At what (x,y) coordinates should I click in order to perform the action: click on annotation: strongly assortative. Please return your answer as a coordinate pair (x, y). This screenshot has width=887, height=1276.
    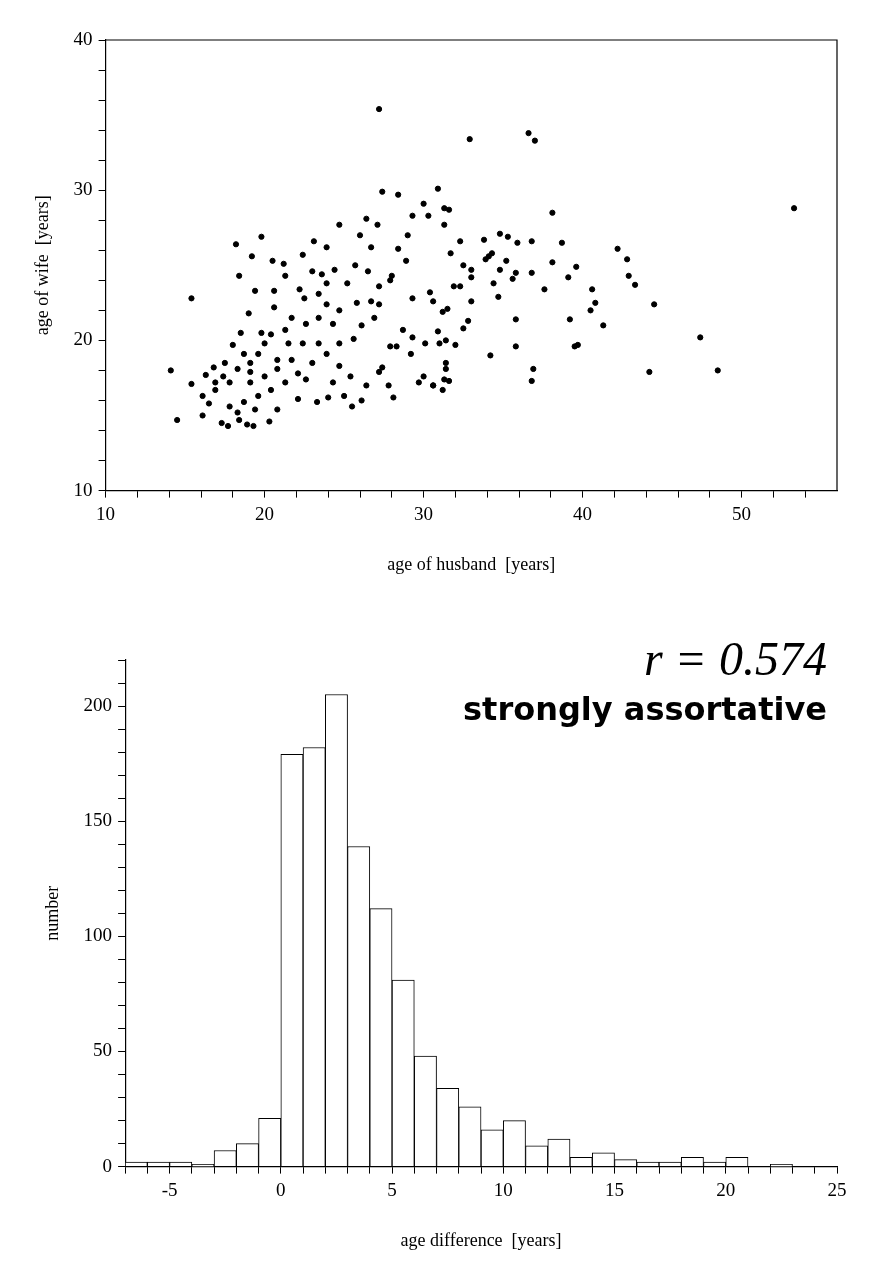
    Looking at the image, I should click on (645, 709).